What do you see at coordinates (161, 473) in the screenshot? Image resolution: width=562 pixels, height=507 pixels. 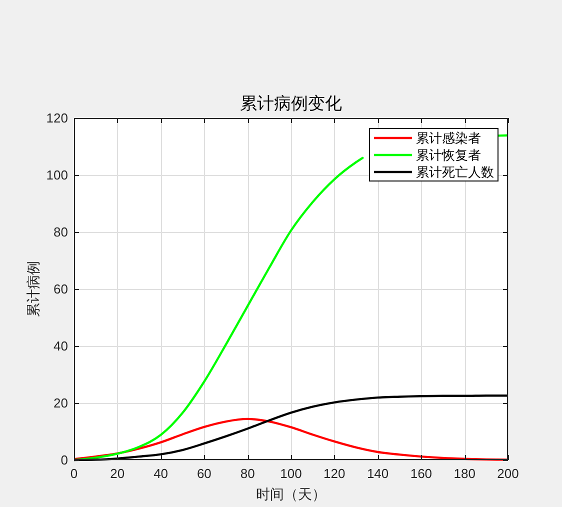 I see `x-tick-label: 40` at bounding box center [161, 473].